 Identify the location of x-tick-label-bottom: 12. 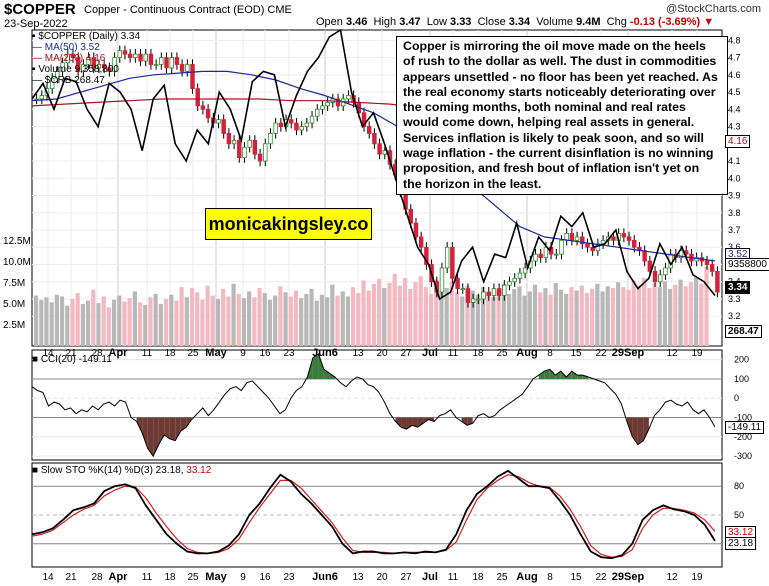
(672, 577).